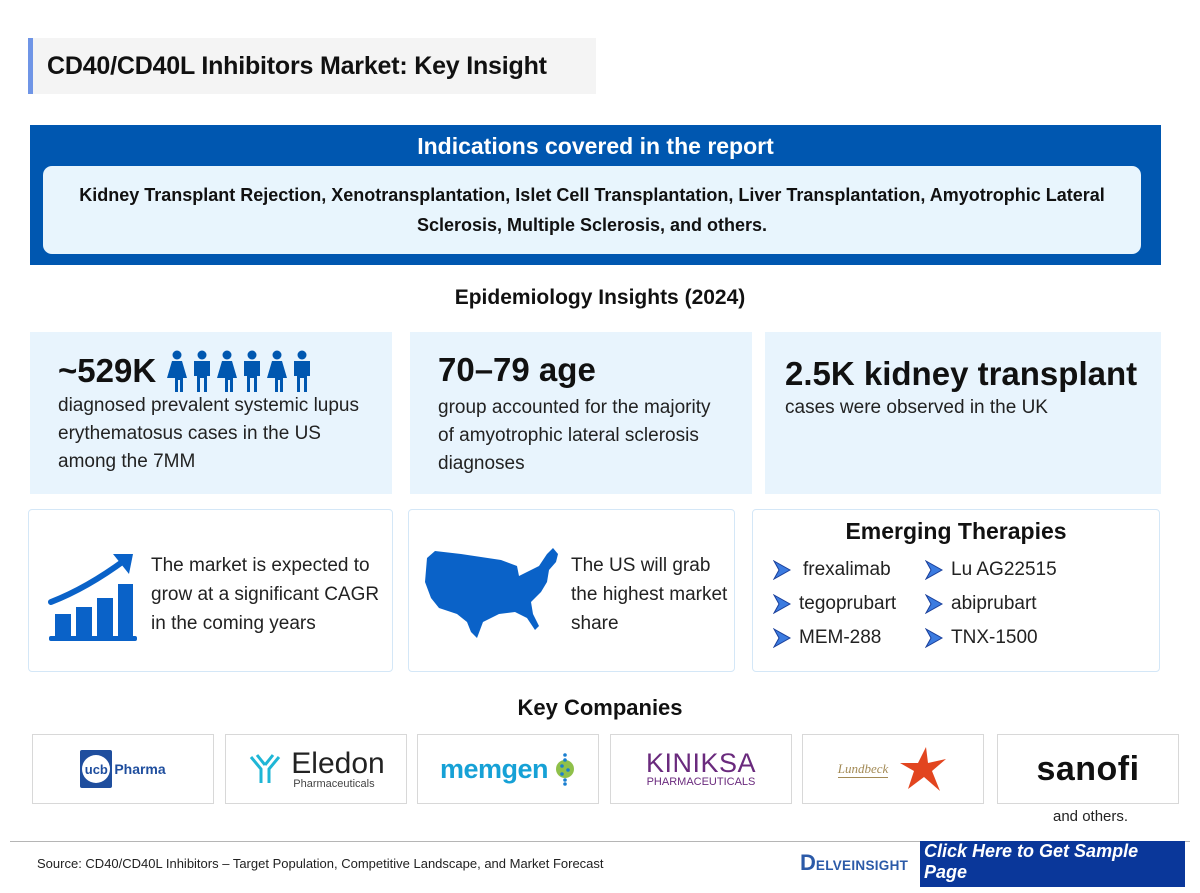  Describe the element at coordinates (956, 531) in the screenshot. I see `emerging-therapies-title: Emerging Therapies` at that location.